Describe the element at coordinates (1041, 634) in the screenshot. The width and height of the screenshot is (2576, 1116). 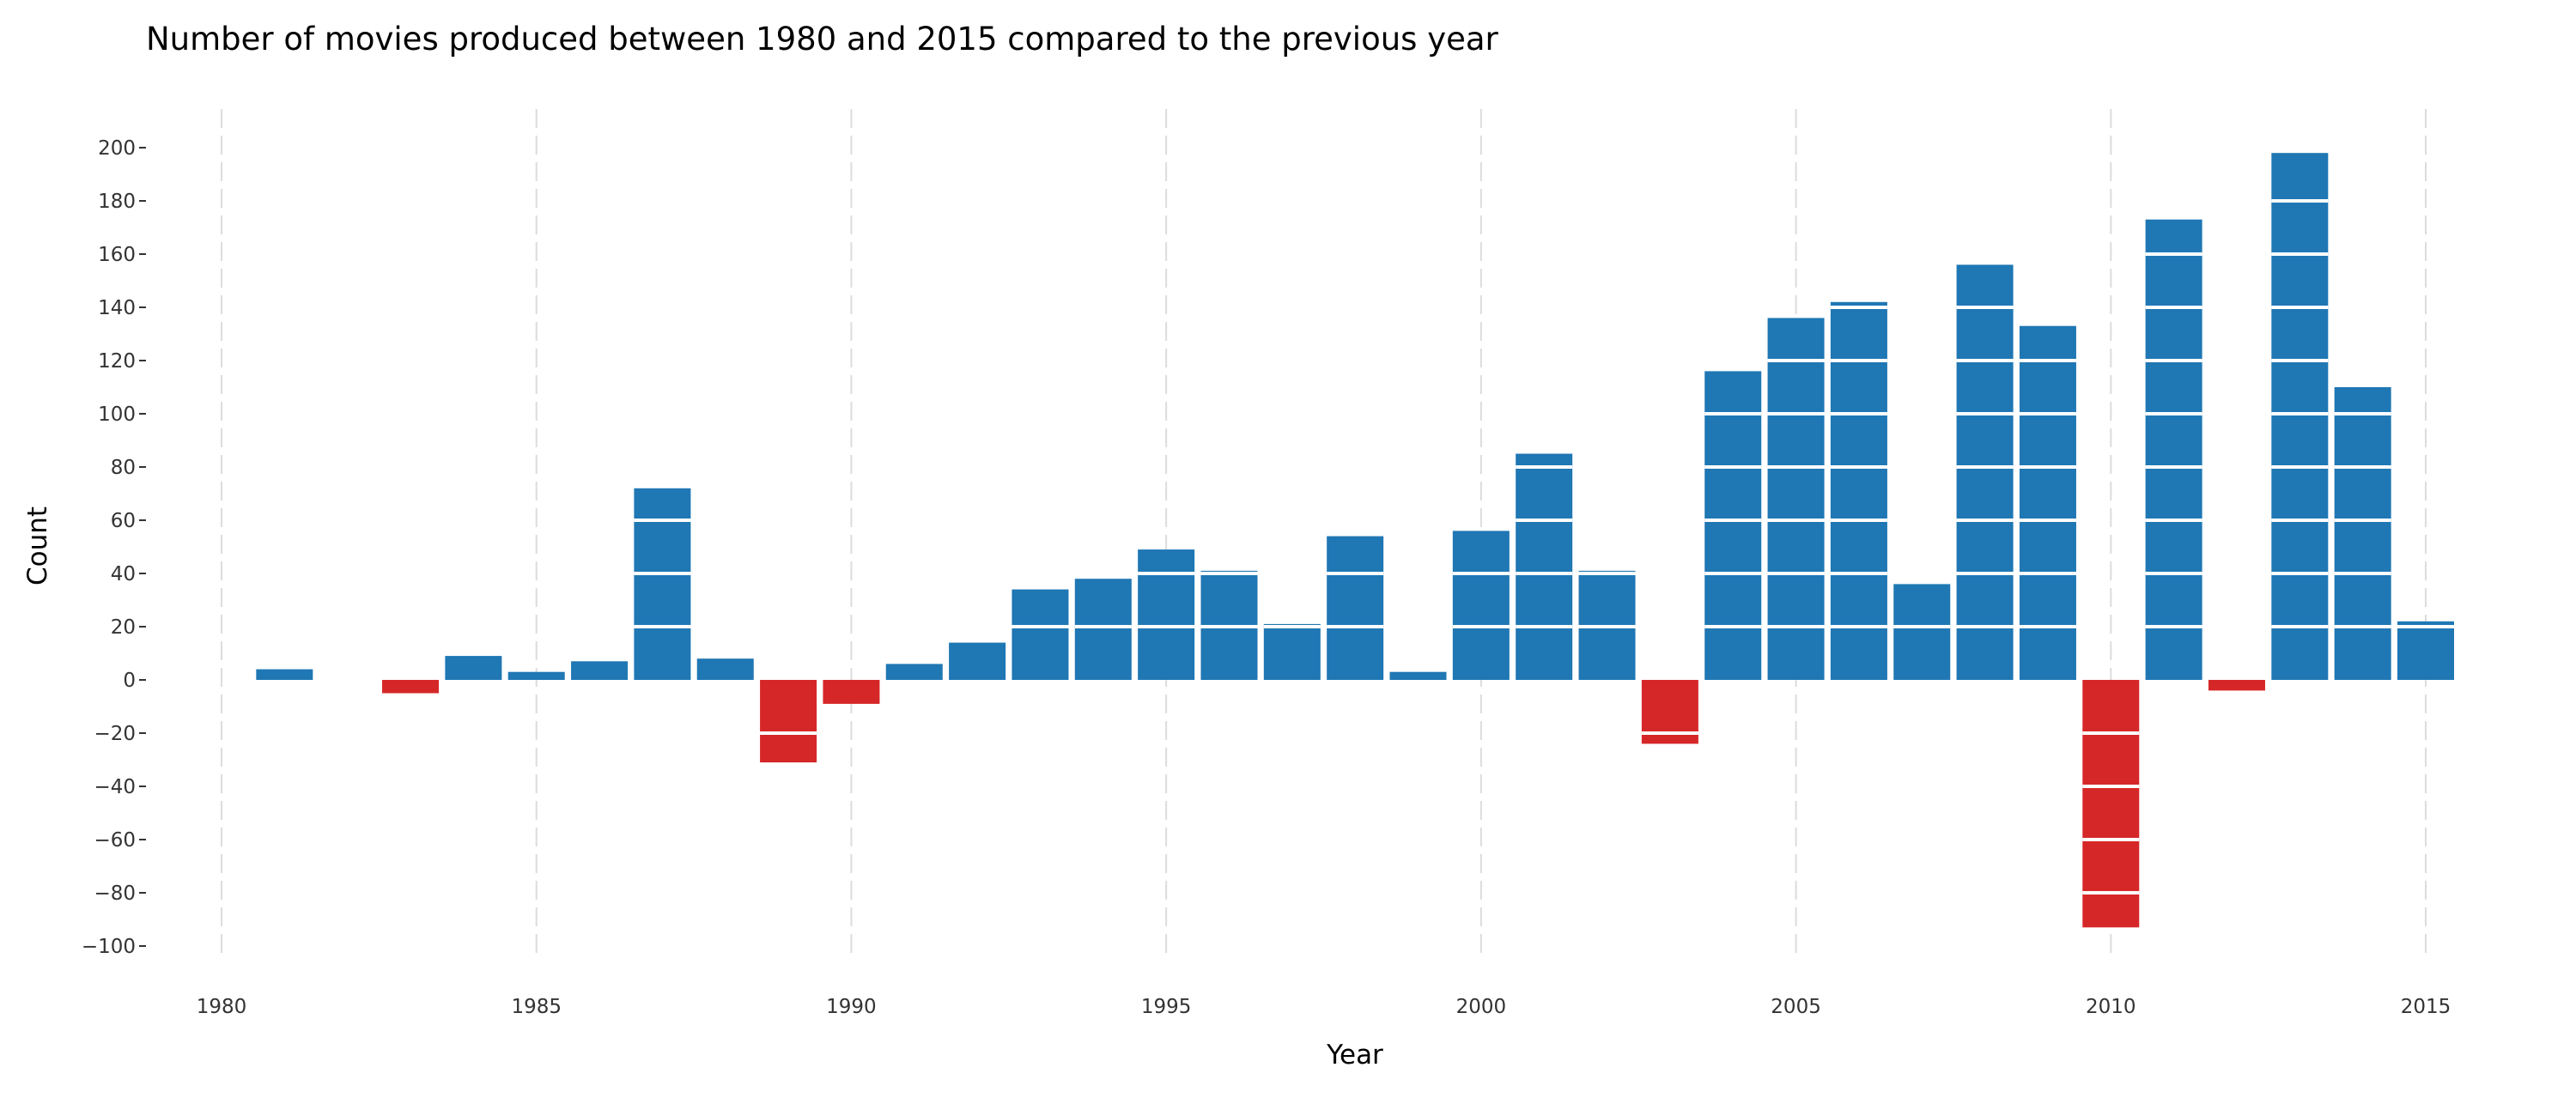
I see `bar-1993` at that location.